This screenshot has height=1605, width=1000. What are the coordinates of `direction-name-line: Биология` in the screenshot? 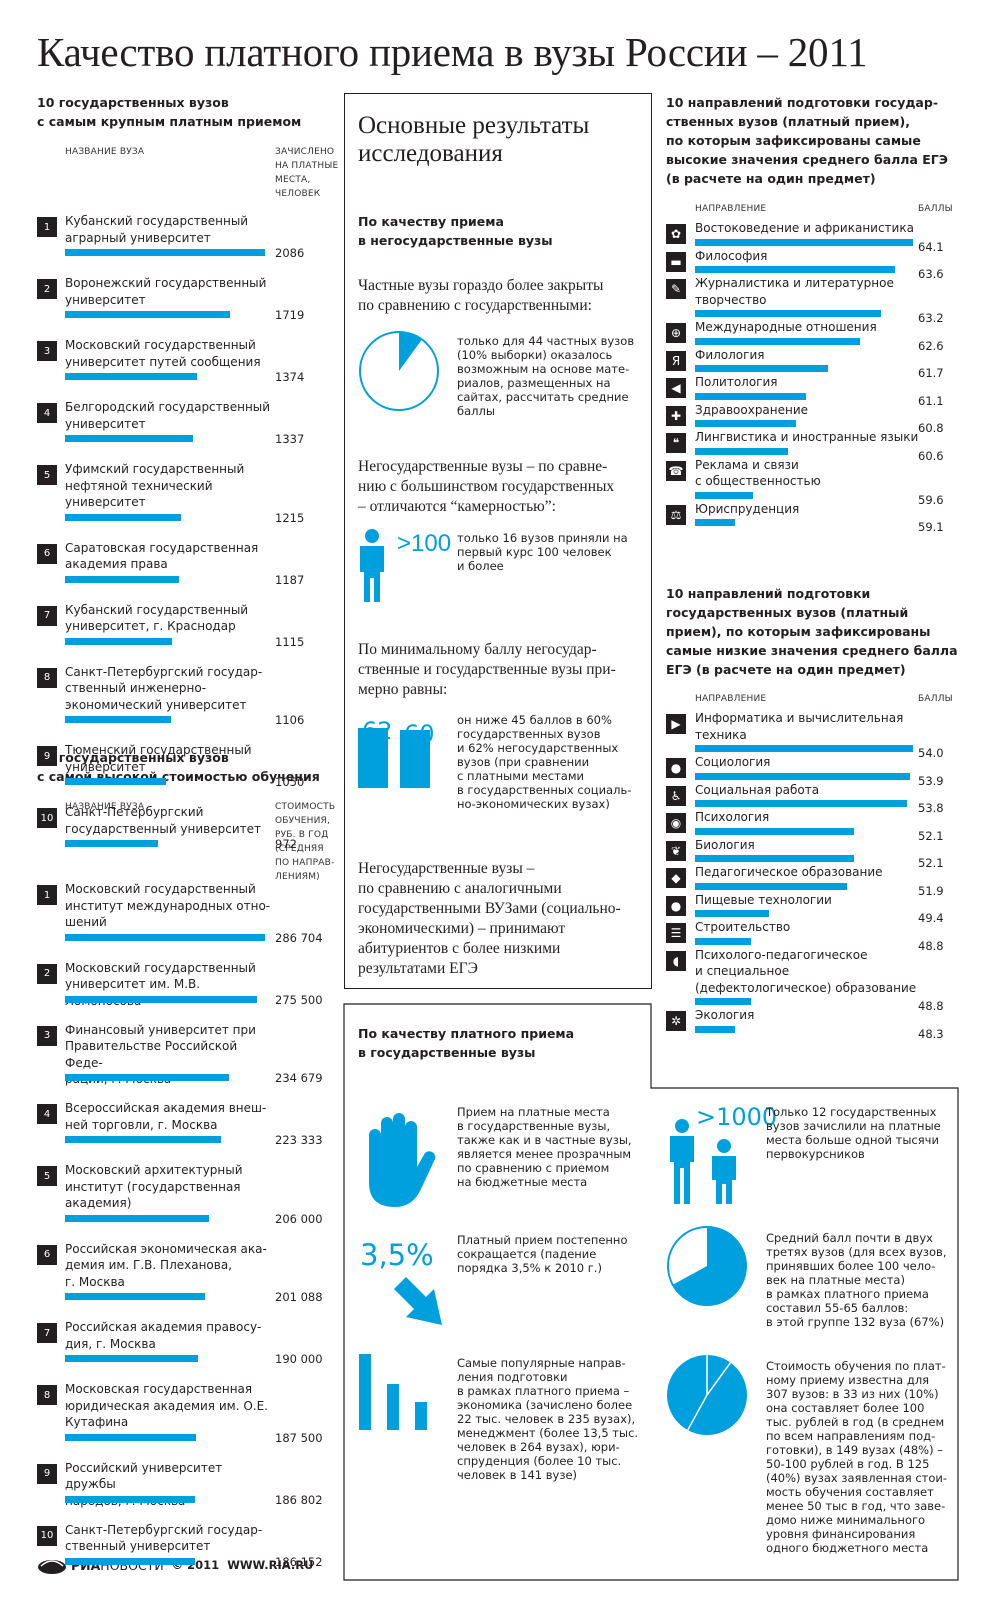 It's located at (725, 844).